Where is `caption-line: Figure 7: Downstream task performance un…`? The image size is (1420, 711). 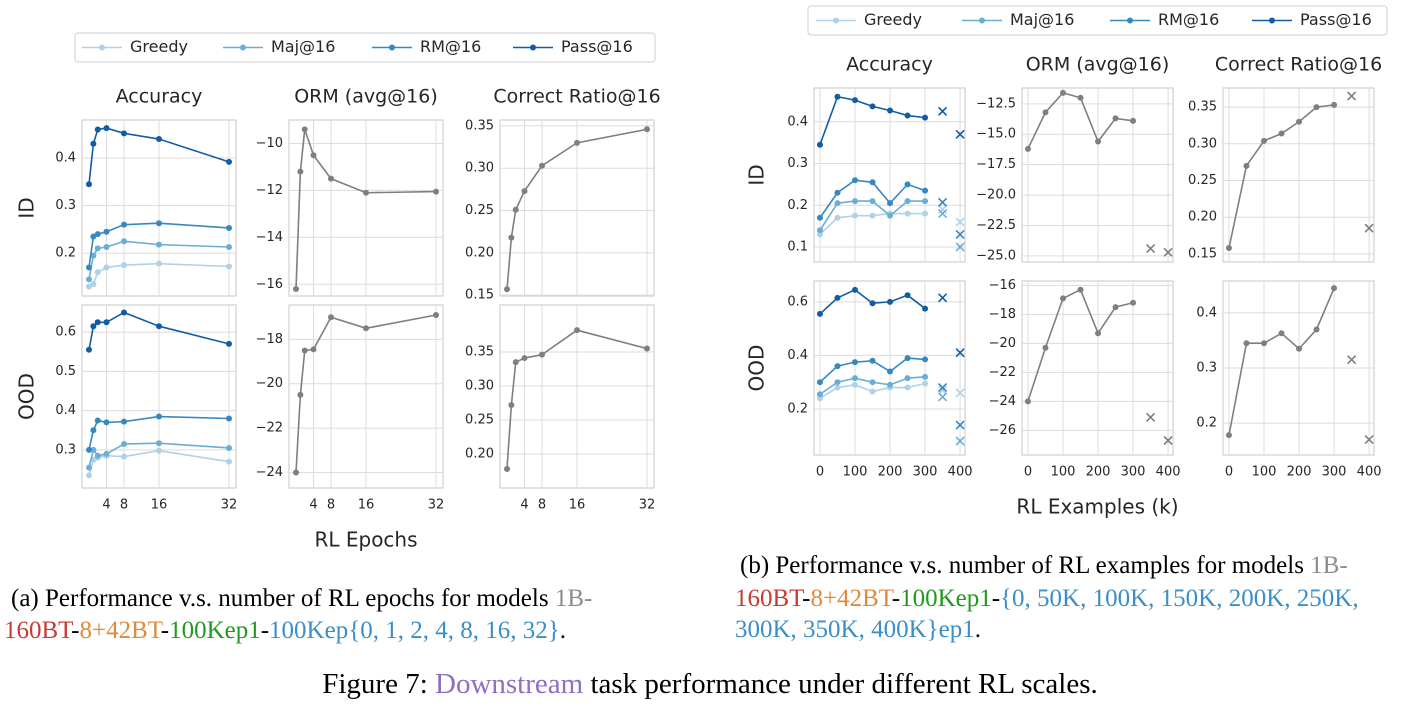 caption-line: Figure 7: Downstream task performance un… is located at coordinates (710, 684).